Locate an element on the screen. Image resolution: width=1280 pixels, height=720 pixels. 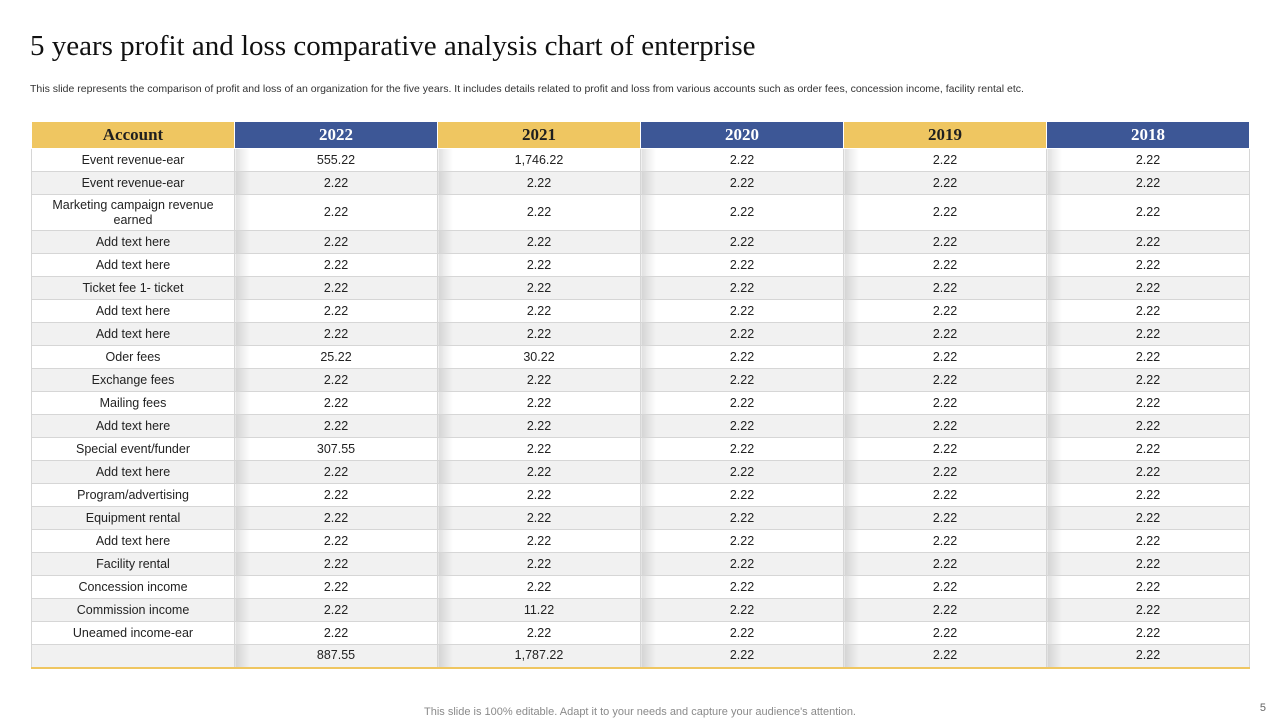
total-row: 887.55 1,787.22 2.22 2.22 2.22 is located at coordinates (640, 656).